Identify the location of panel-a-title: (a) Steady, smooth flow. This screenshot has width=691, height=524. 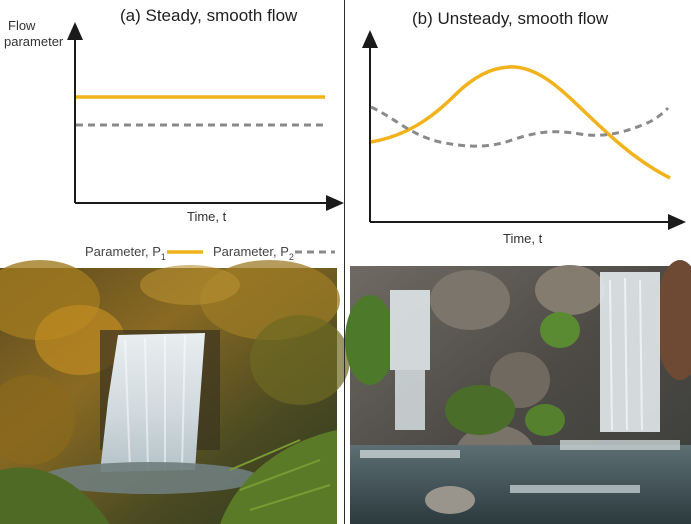
(209, 15).